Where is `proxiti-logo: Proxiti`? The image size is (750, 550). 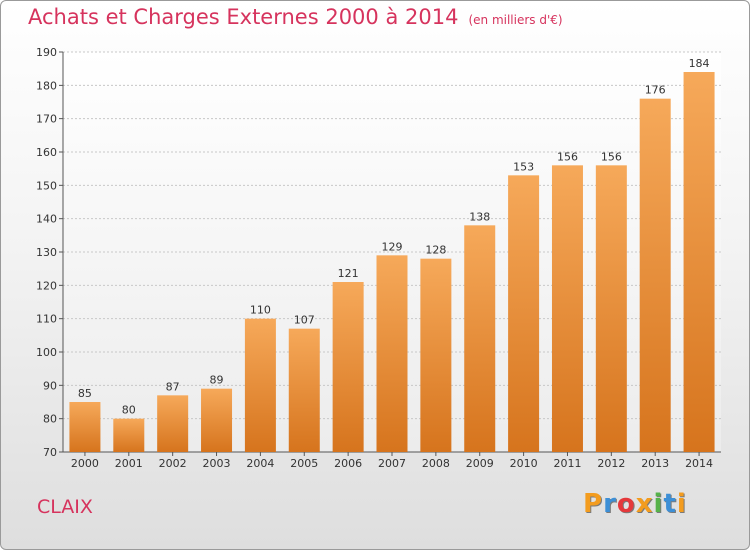
proxiti-logo: Proxiti is located at coordinates (635, 504).